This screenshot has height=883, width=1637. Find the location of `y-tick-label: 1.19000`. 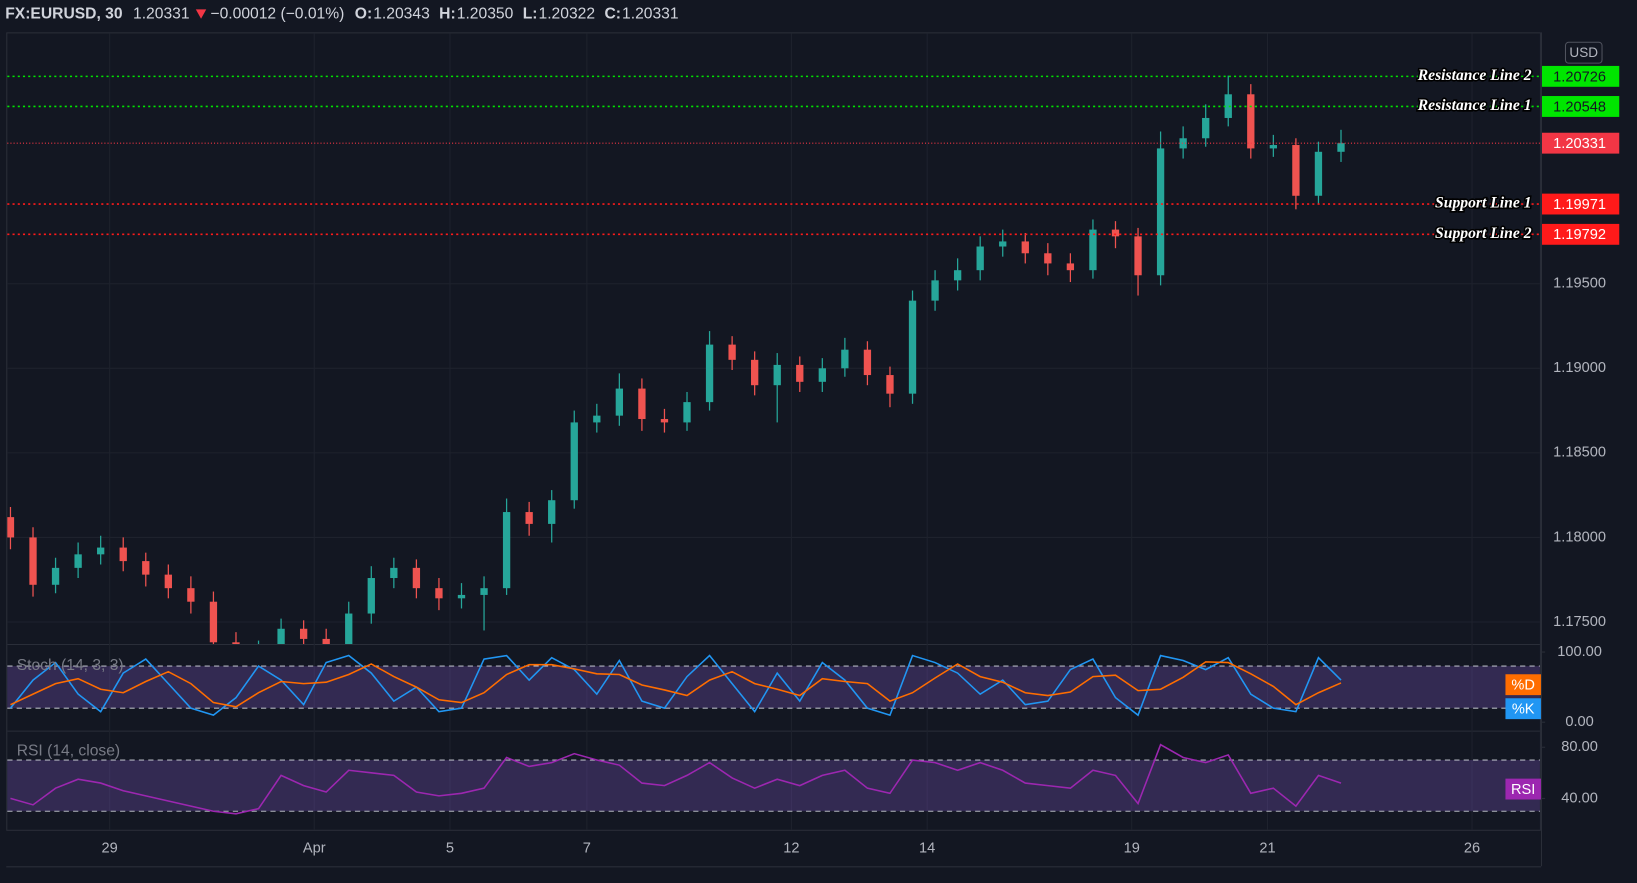

y-tick-label: 1.19000 is located at coordinates (1579, 368).